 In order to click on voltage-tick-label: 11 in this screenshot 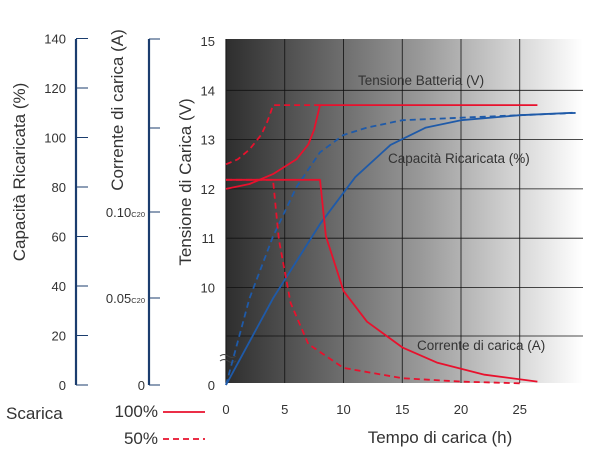, I will do `click(209, 238)`.